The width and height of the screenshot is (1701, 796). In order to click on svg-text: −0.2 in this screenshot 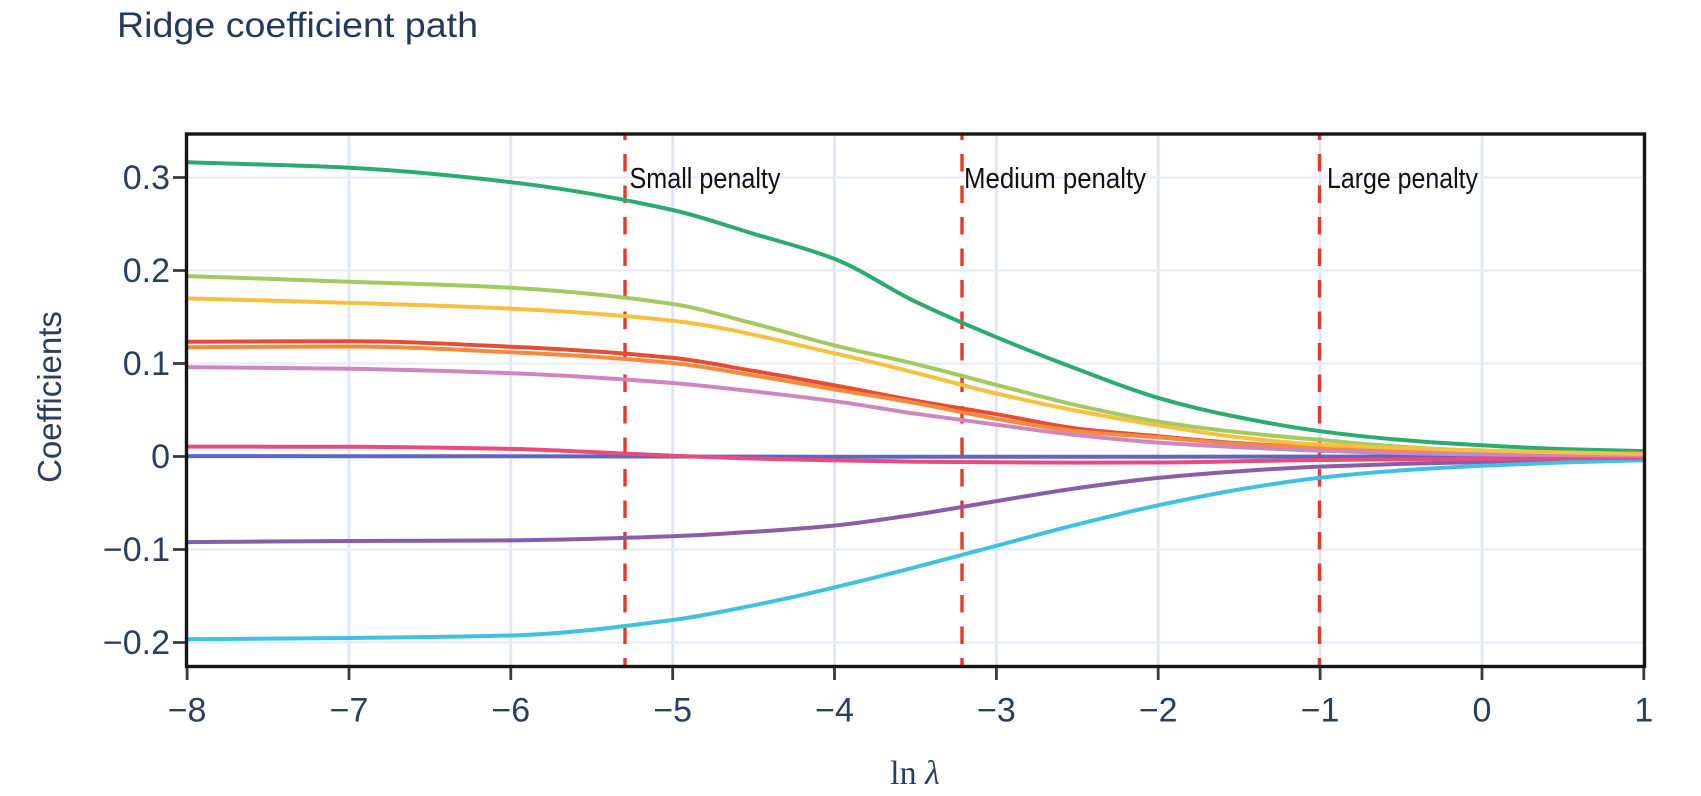, I will do `click(136, 643)`.